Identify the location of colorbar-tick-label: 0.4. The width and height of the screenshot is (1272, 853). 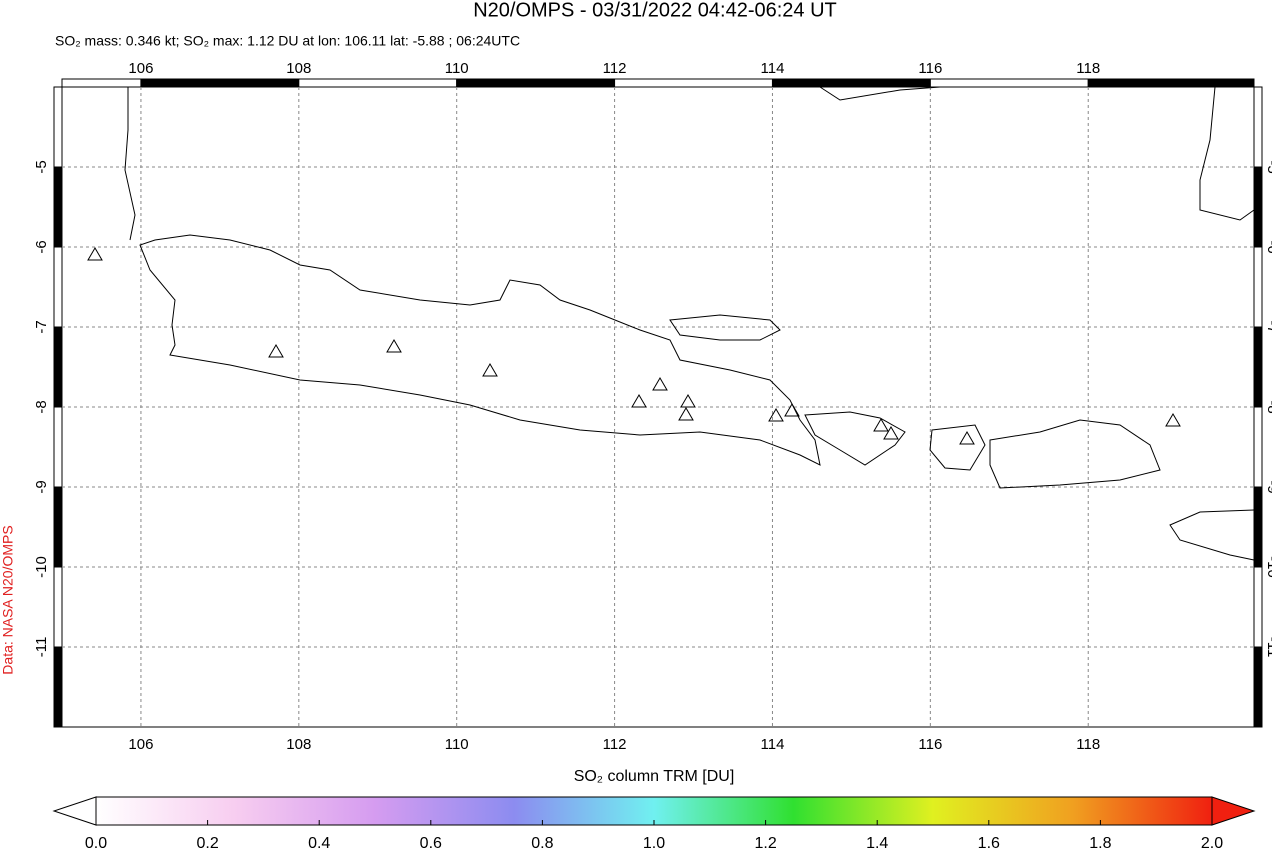
(319, 843).